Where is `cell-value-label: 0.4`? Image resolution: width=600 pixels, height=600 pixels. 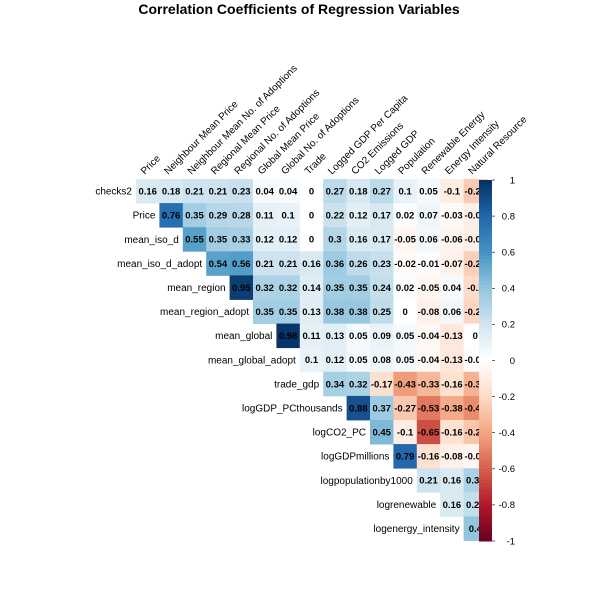 cell-value-label: 0.4 is located at coordinates (476, 529).